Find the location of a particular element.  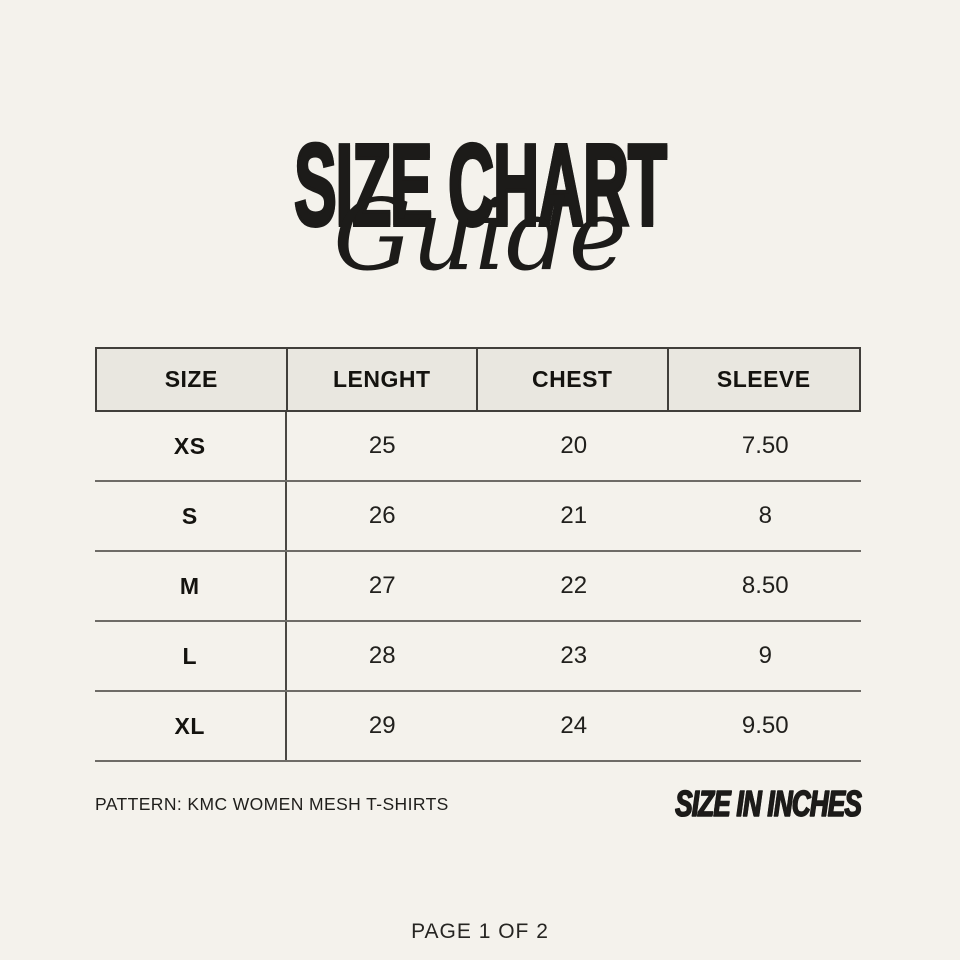

sleeve-value: 8.50 is located at coordinates (765, 585).